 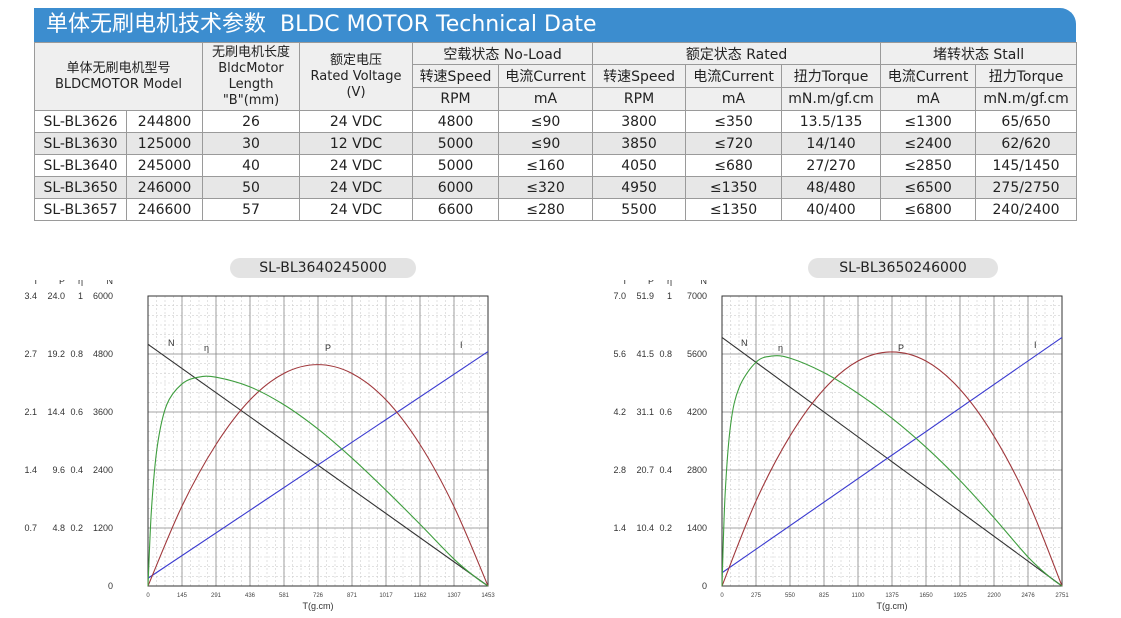 What do you see at coordinates (356, 76) in the screenshot?
I see `voltage-header-en: Rated Voltage` at bounding box center [356, 76].